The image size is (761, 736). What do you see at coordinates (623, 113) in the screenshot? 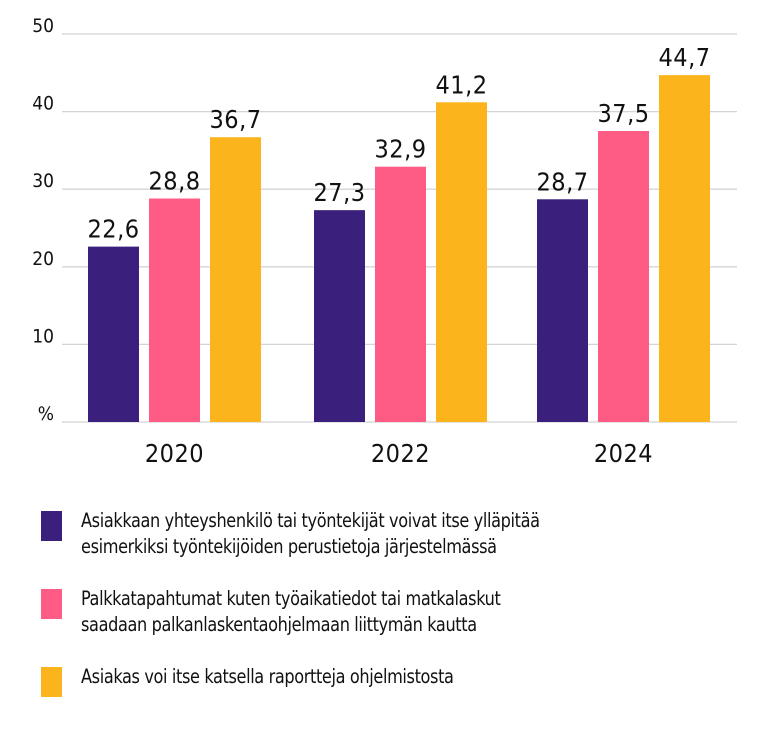
I see `data-label: 37,5` at bounding box center [623, 113].